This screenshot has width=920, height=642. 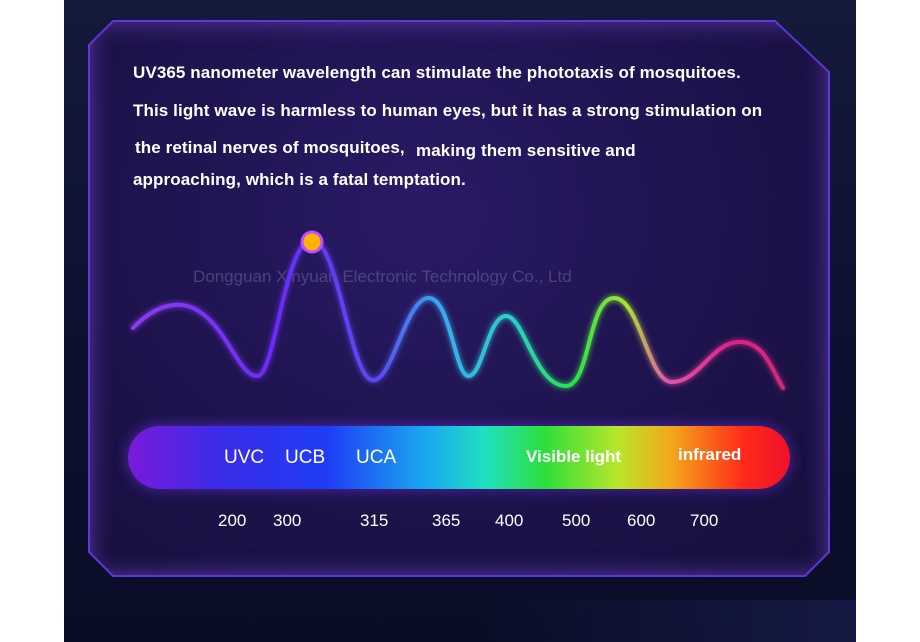 What do you see at coordinates (641, 520) in the screenshot?
I see `wavelength-label: 600` at bounding box center [641, 520].